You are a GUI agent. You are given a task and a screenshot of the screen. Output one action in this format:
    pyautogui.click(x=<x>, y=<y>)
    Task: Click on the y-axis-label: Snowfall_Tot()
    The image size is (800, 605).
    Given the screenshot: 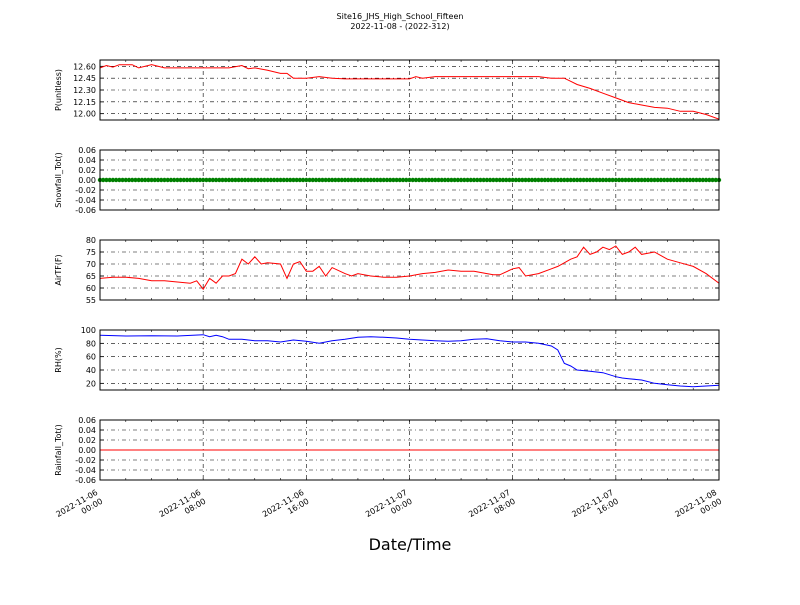 What is the action you would take?
    pyautogui.click(x=58, y=180)
    